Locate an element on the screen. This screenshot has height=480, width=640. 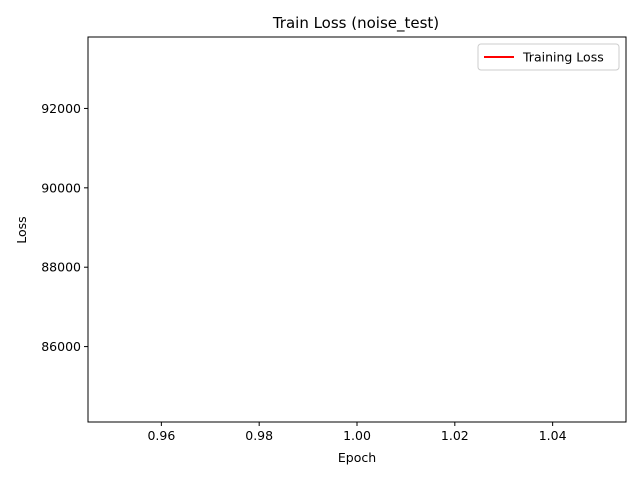
x-axis-label: Epoch is located at coordinates (357, 457).